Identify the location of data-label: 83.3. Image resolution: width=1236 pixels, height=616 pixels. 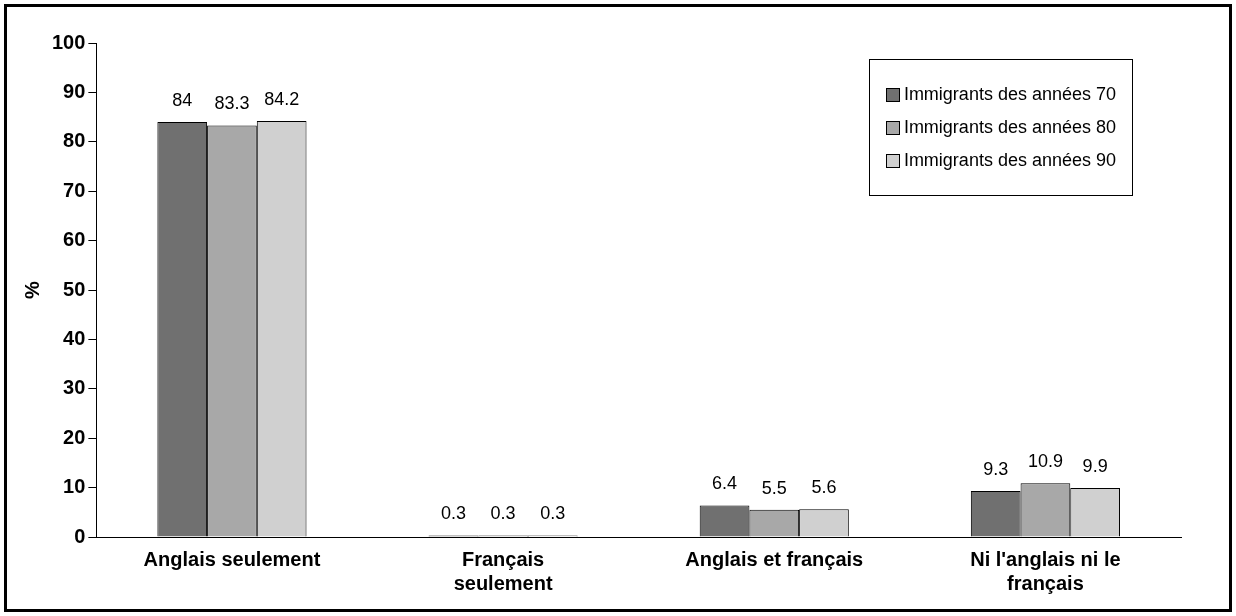
(232, 103).